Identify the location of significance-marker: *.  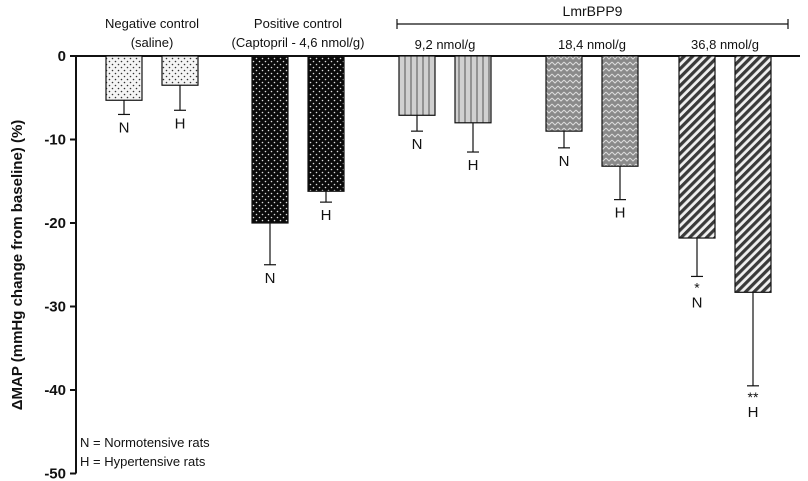
(697, 287).